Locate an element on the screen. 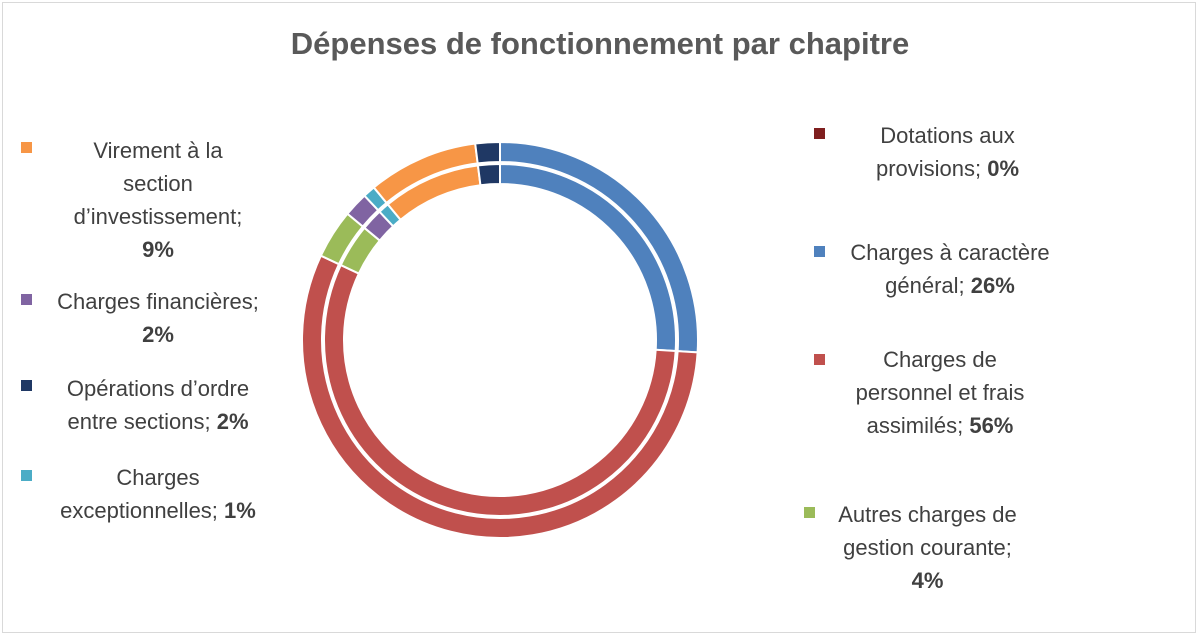 Image resolution: width=1200 pixels, height=637 pixels. legend-value-autres-charges: 4% is located at coordinates (927, 580).